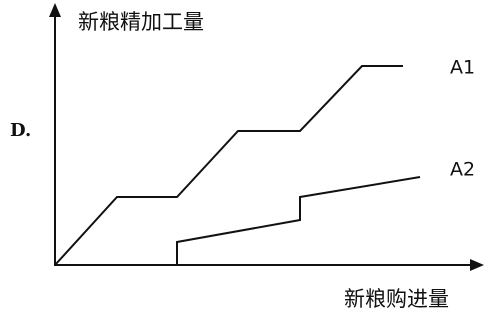 This screenshot has height=320, width=489. Describe the element at coordinates (462, 170) in the screenshot. I see `curve-label: A2` at that location.